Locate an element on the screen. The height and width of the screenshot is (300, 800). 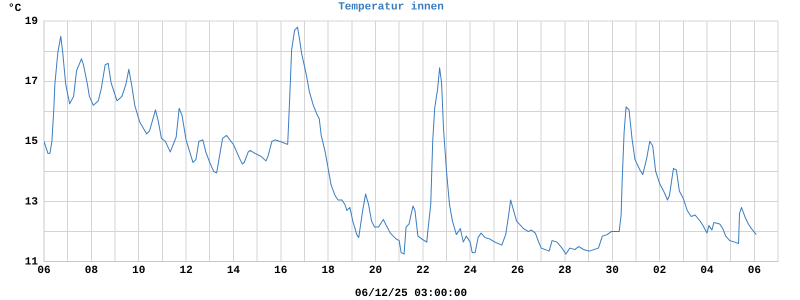
x-tick-label: 20 is located at coordinates (375, 270).